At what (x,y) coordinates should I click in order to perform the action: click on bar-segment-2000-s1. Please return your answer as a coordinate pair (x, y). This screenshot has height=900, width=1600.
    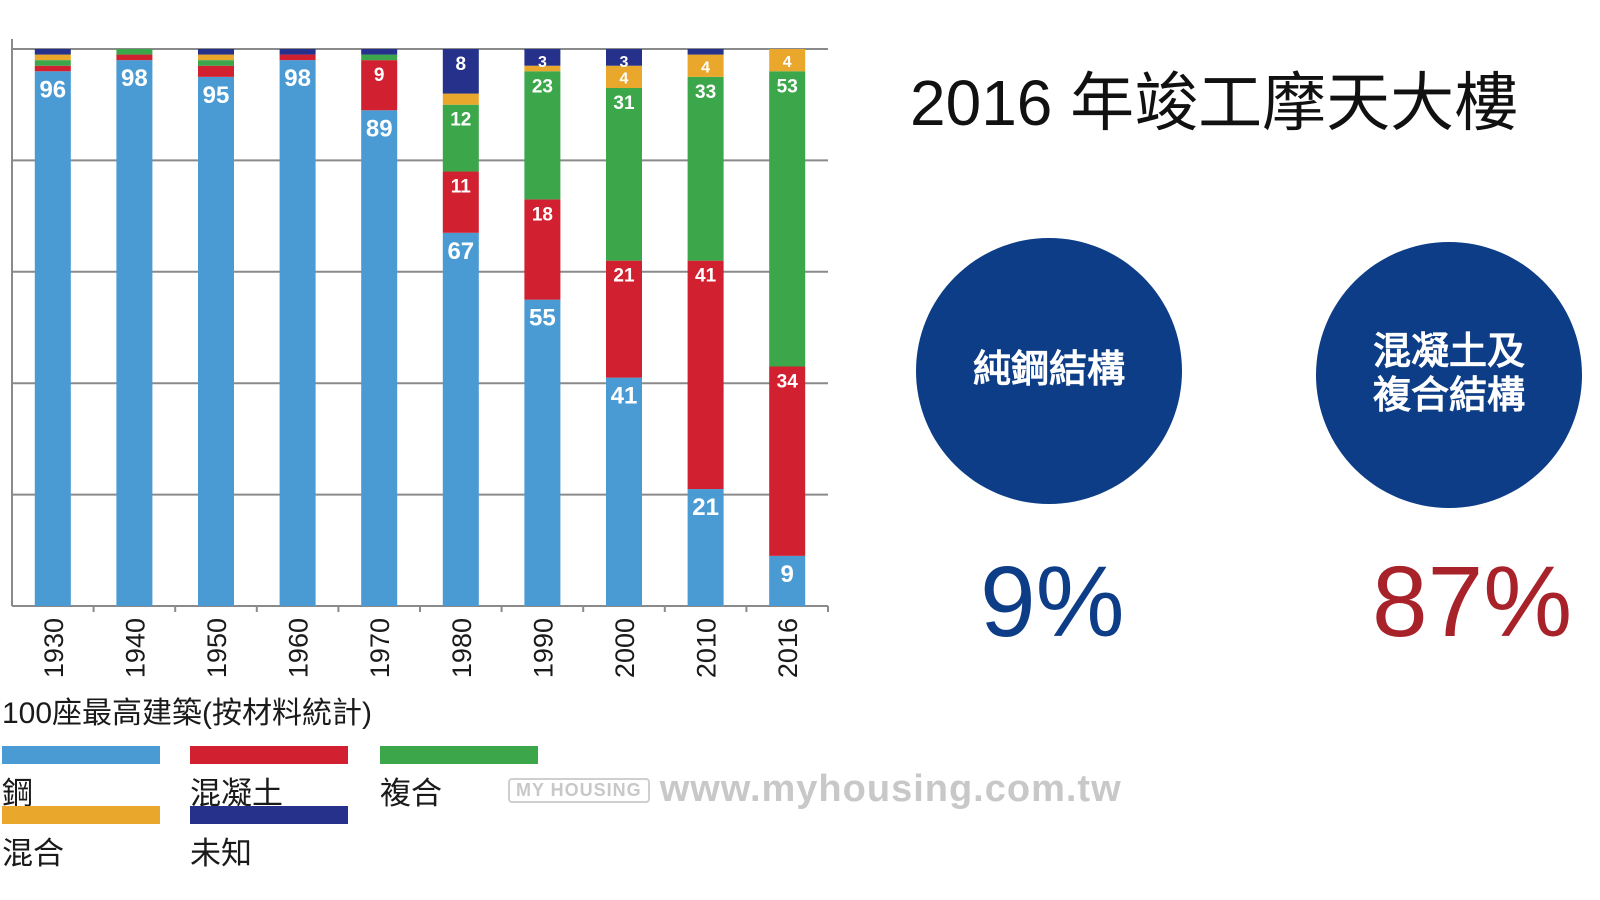
    Looking at the image, I should click on (624, 319).